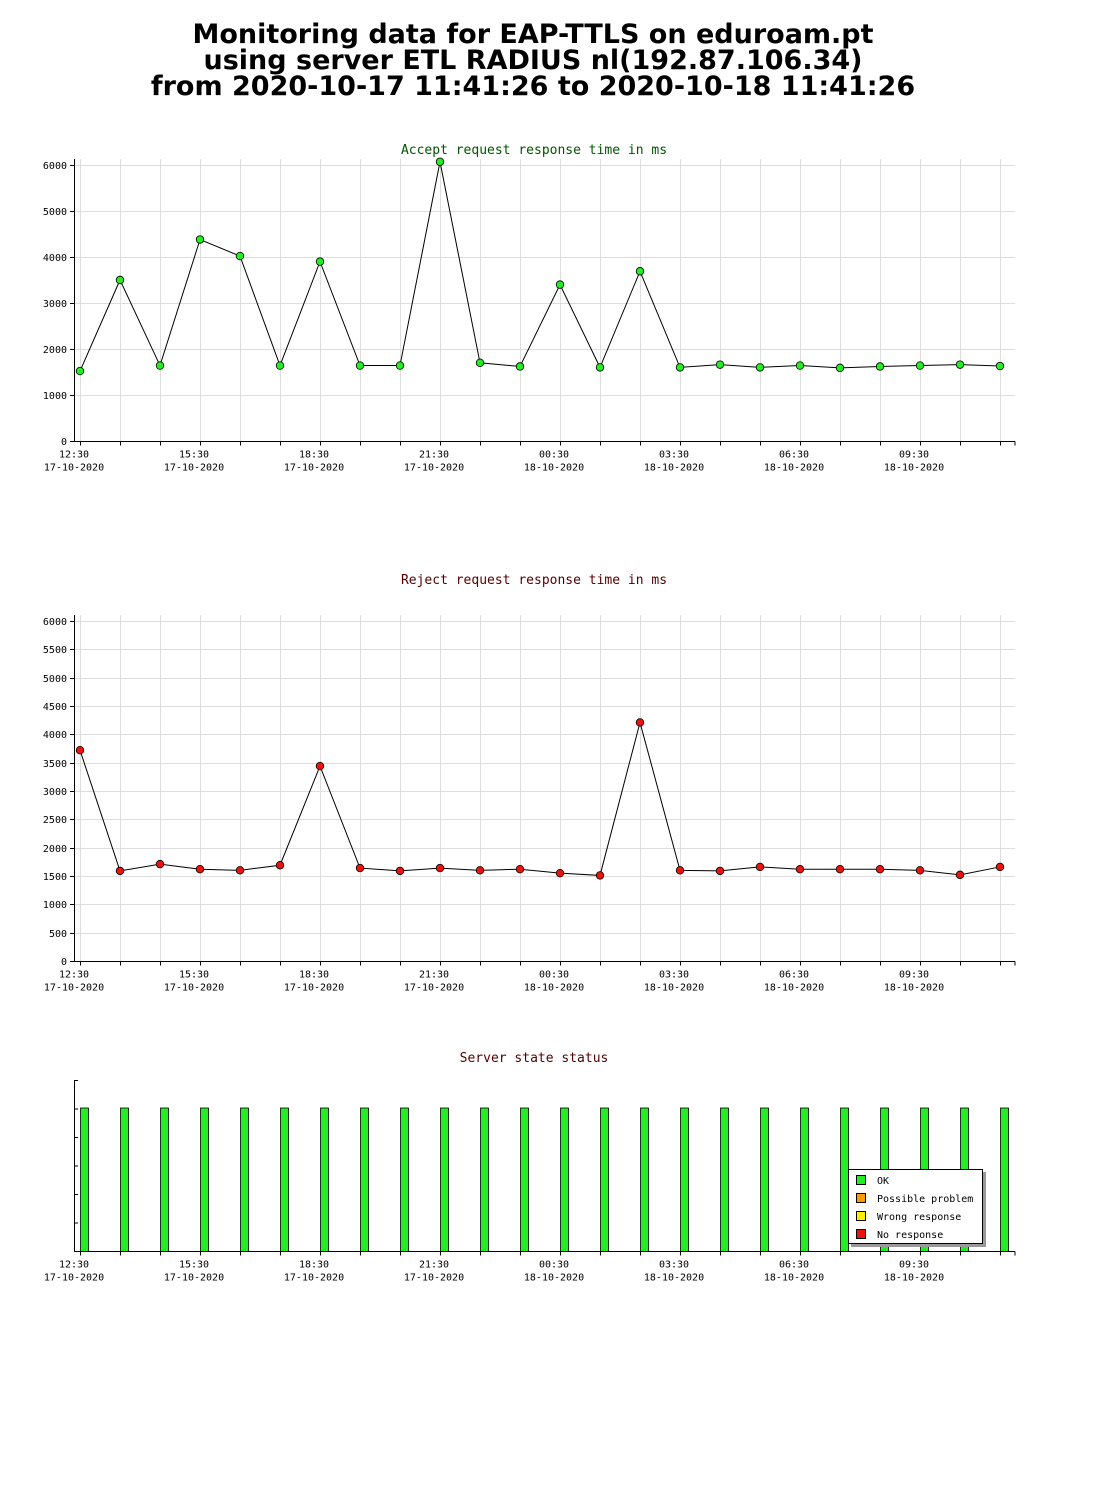  What do you see at coordinates (55, 650) in the screenshot?
I see `y-tick-label: 5500` at bounding box center [55, 650].